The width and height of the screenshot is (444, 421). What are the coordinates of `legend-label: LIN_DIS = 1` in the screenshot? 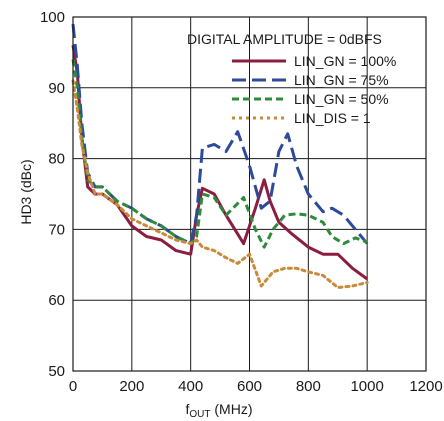 It's located at (332, 118).